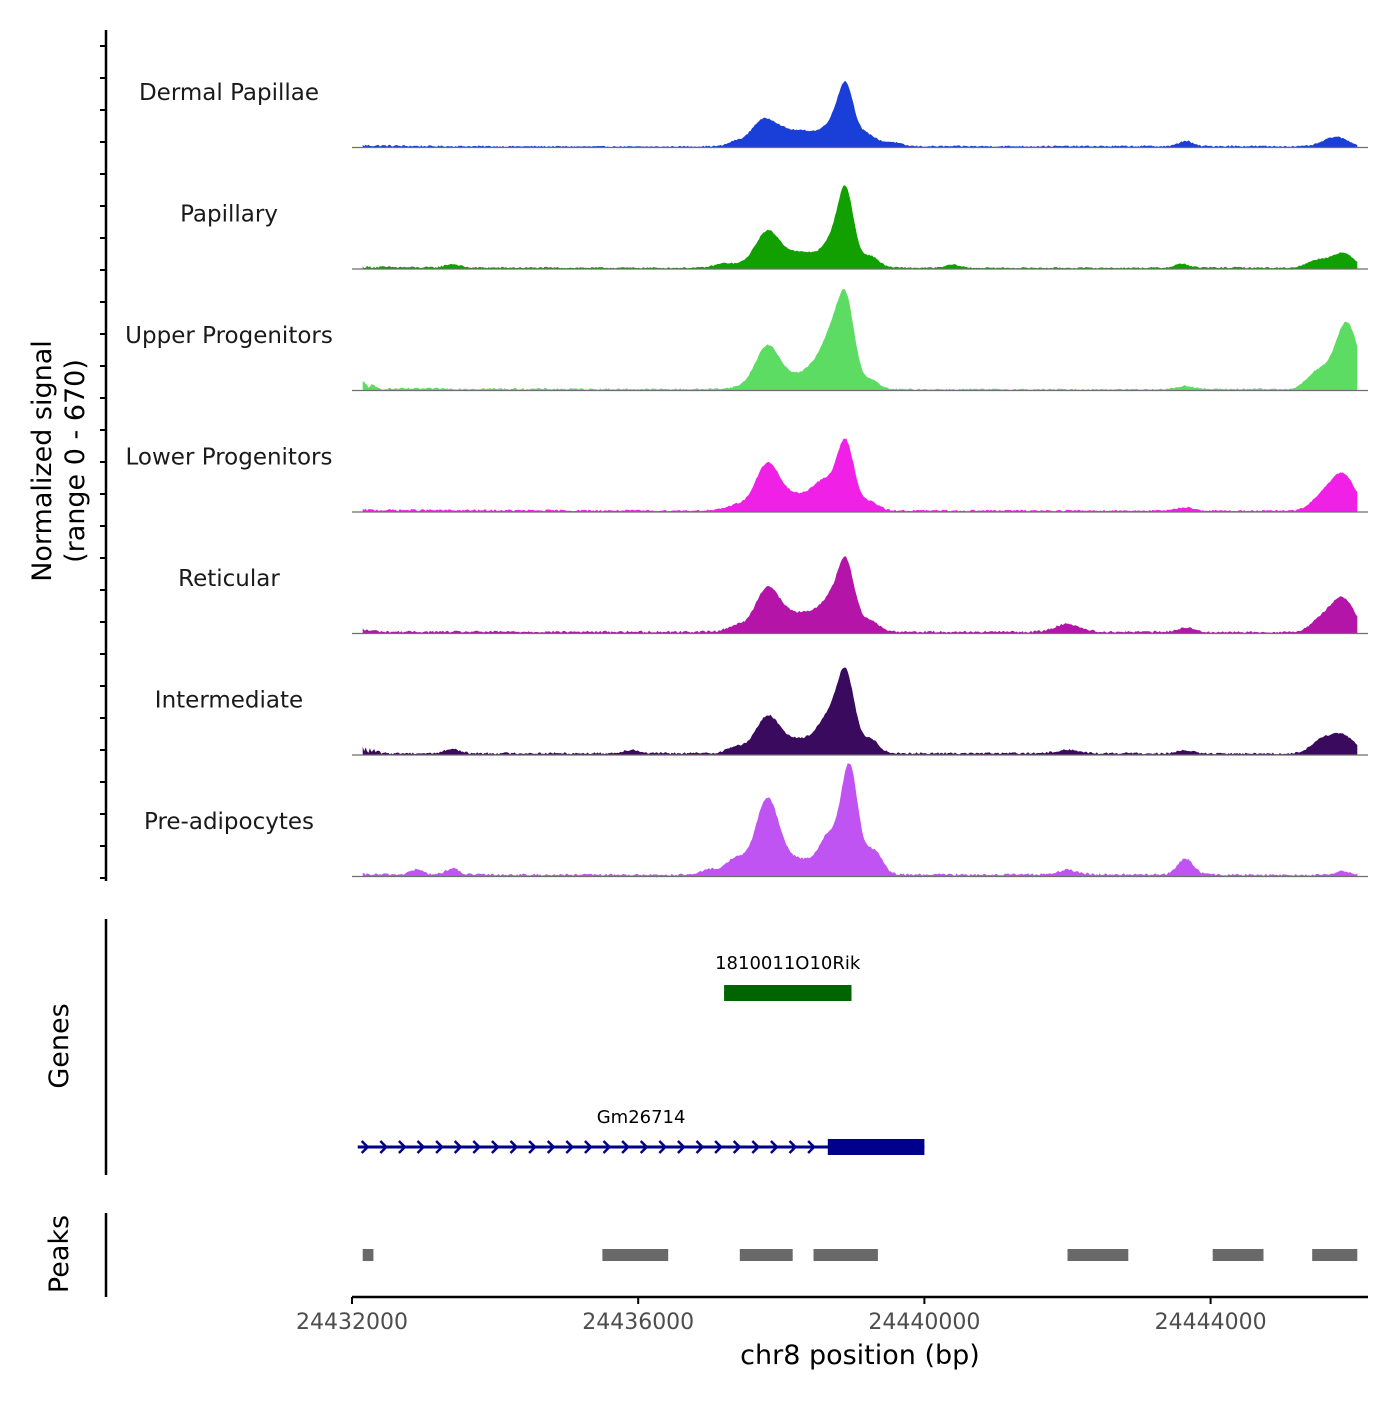 Image resolution: width=1400 pixels, height=1404 pixels. I want to click on x-axis-tick-label: 24436000, so click(638, 1322).